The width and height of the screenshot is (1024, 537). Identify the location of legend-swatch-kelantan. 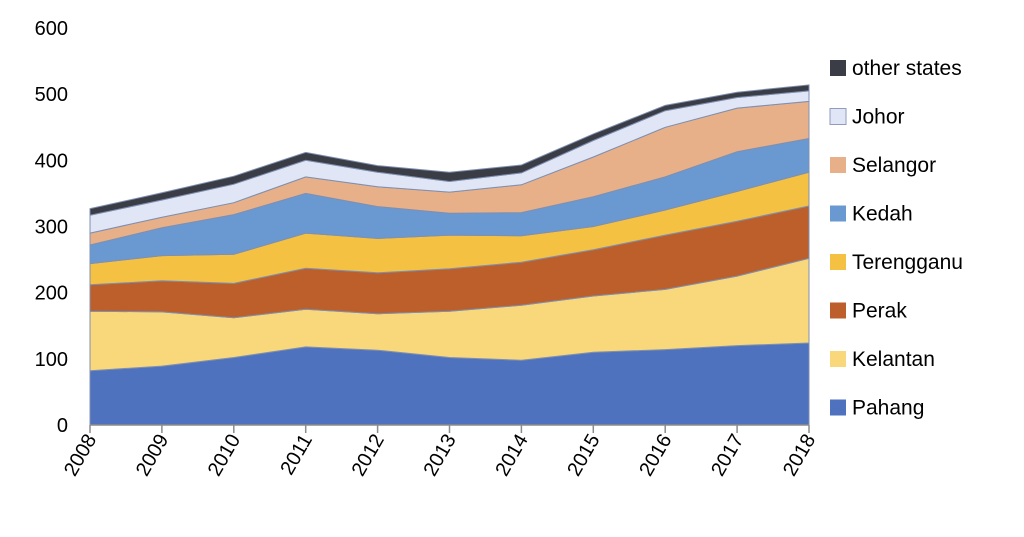
(838, 359).